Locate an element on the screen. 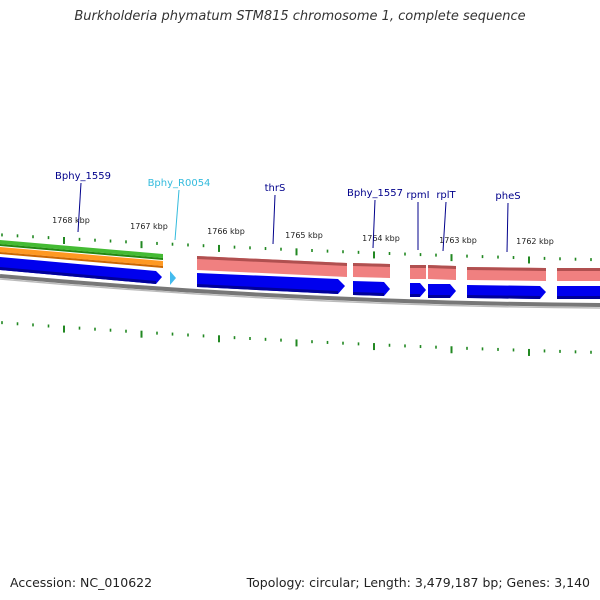 The image size is (600, 600). gene-label-phes: pheS is located at coordinates (507, 196).